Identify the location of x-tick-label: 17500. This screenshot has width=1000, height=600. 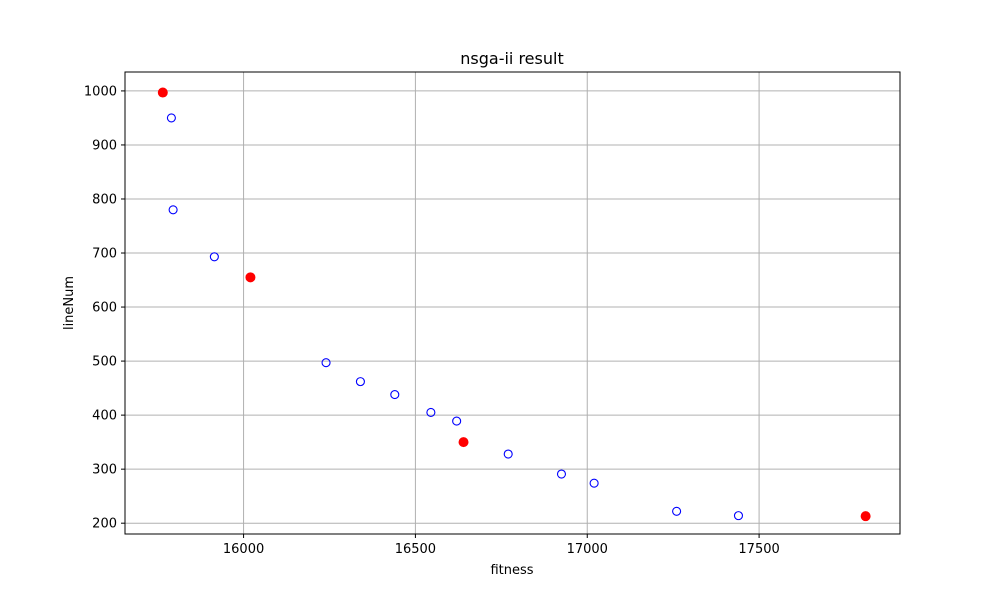
(758, 549).